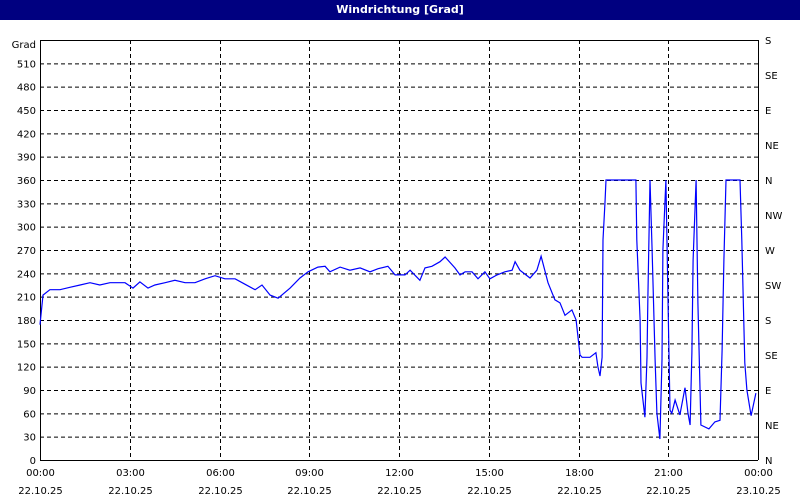 The image size is (800, 500). What do you see at coordinates (24, 45) in the screenshot?
I see `y-axis-label: Grad` at bounding box center [24, 45].